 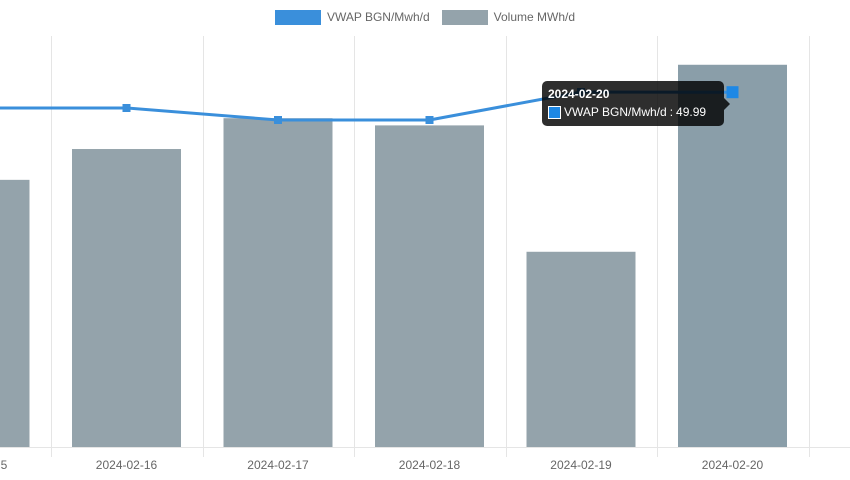 What do you see at coordinates (691, 112) in the screenshot?
I see `tooltip-value: 49.99` at bounding box center [691, 112].